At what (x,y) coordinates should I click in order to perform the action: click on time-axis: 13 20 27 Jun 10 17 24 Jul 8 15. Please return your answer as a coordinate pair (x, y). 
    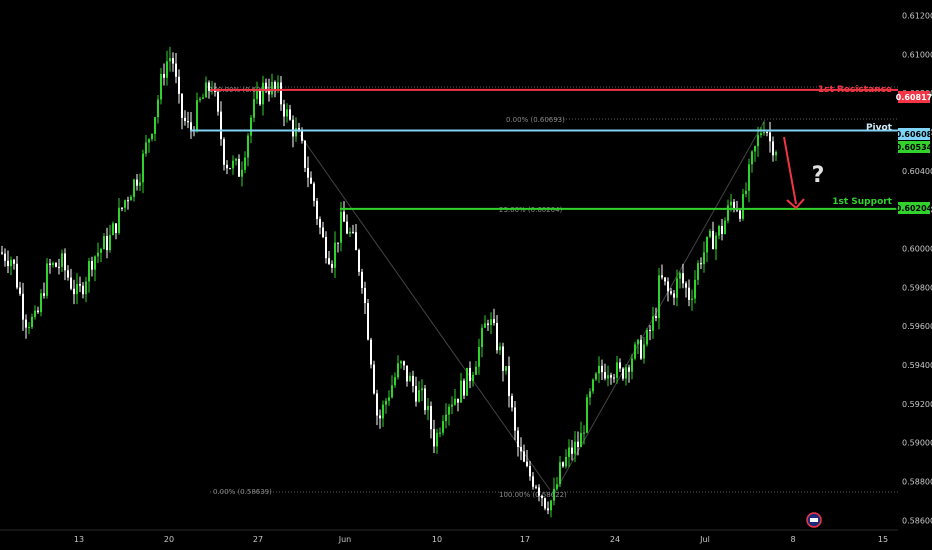
    Looking at the image, I should click on (481, 539).